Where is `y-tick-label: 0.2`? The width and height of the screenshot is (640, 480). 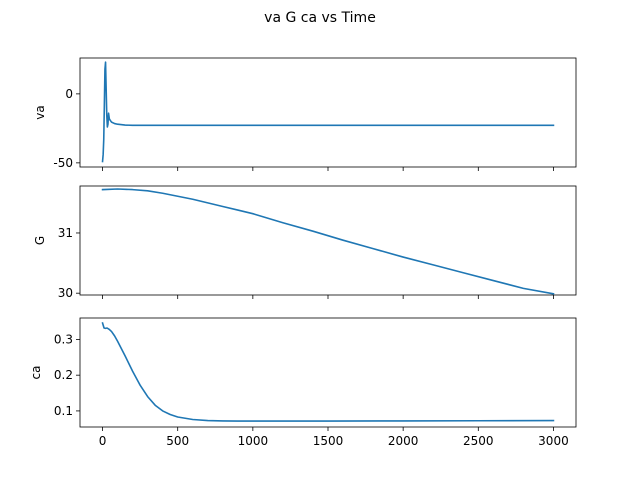
y-tick-label: 0.2 is located at coordinates (63, 375).